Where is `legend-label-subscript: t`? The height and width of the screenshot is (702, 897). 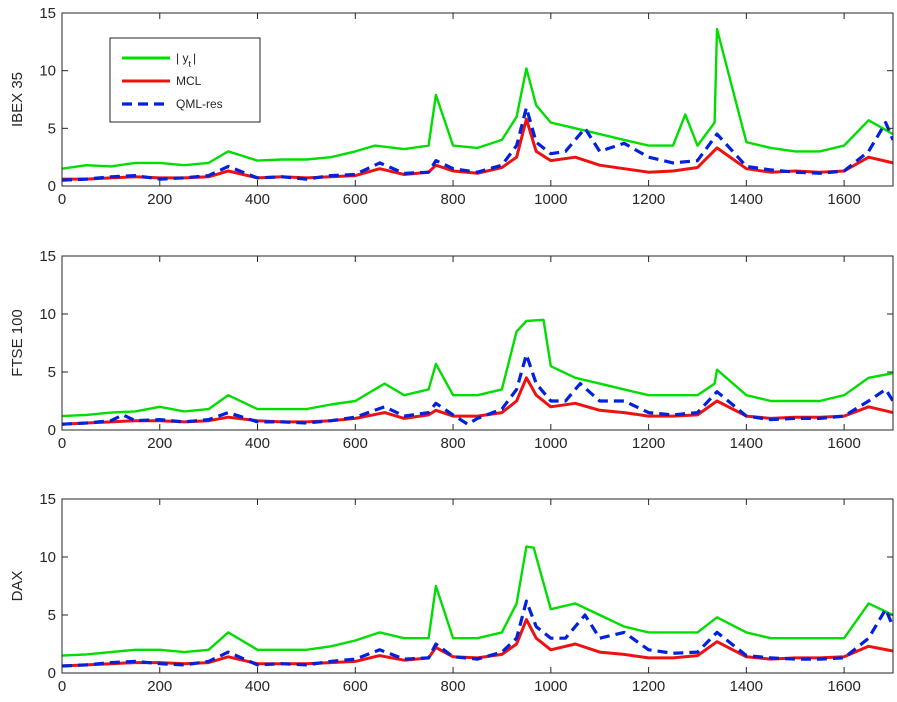
legend-label-subscript: t is located at coordinates (189, 64).